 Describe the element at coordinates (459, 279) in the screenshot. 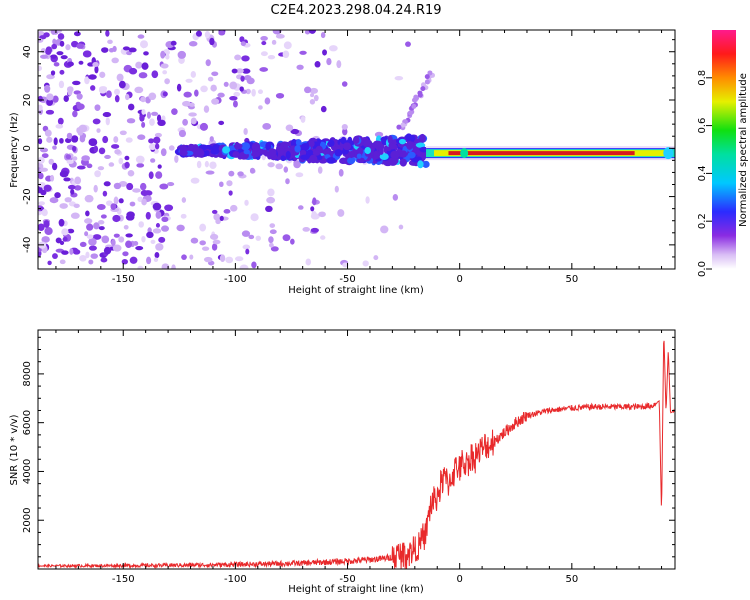

I see `spectrogram-xtick-label: 0` at that location.